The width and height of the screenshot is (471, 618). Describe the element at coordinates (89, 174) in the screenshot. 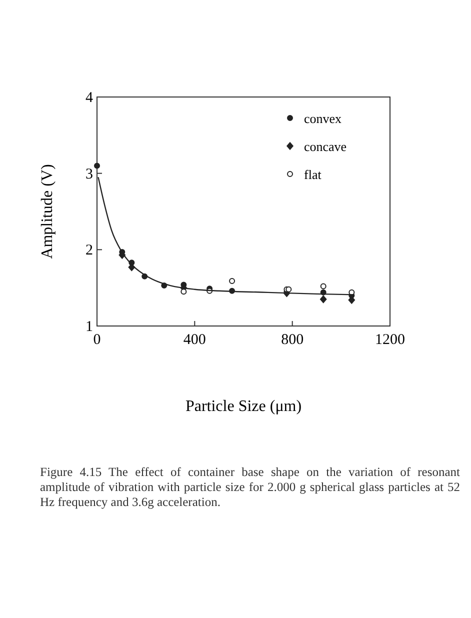

I see `y-tick-label: 3` at that location.